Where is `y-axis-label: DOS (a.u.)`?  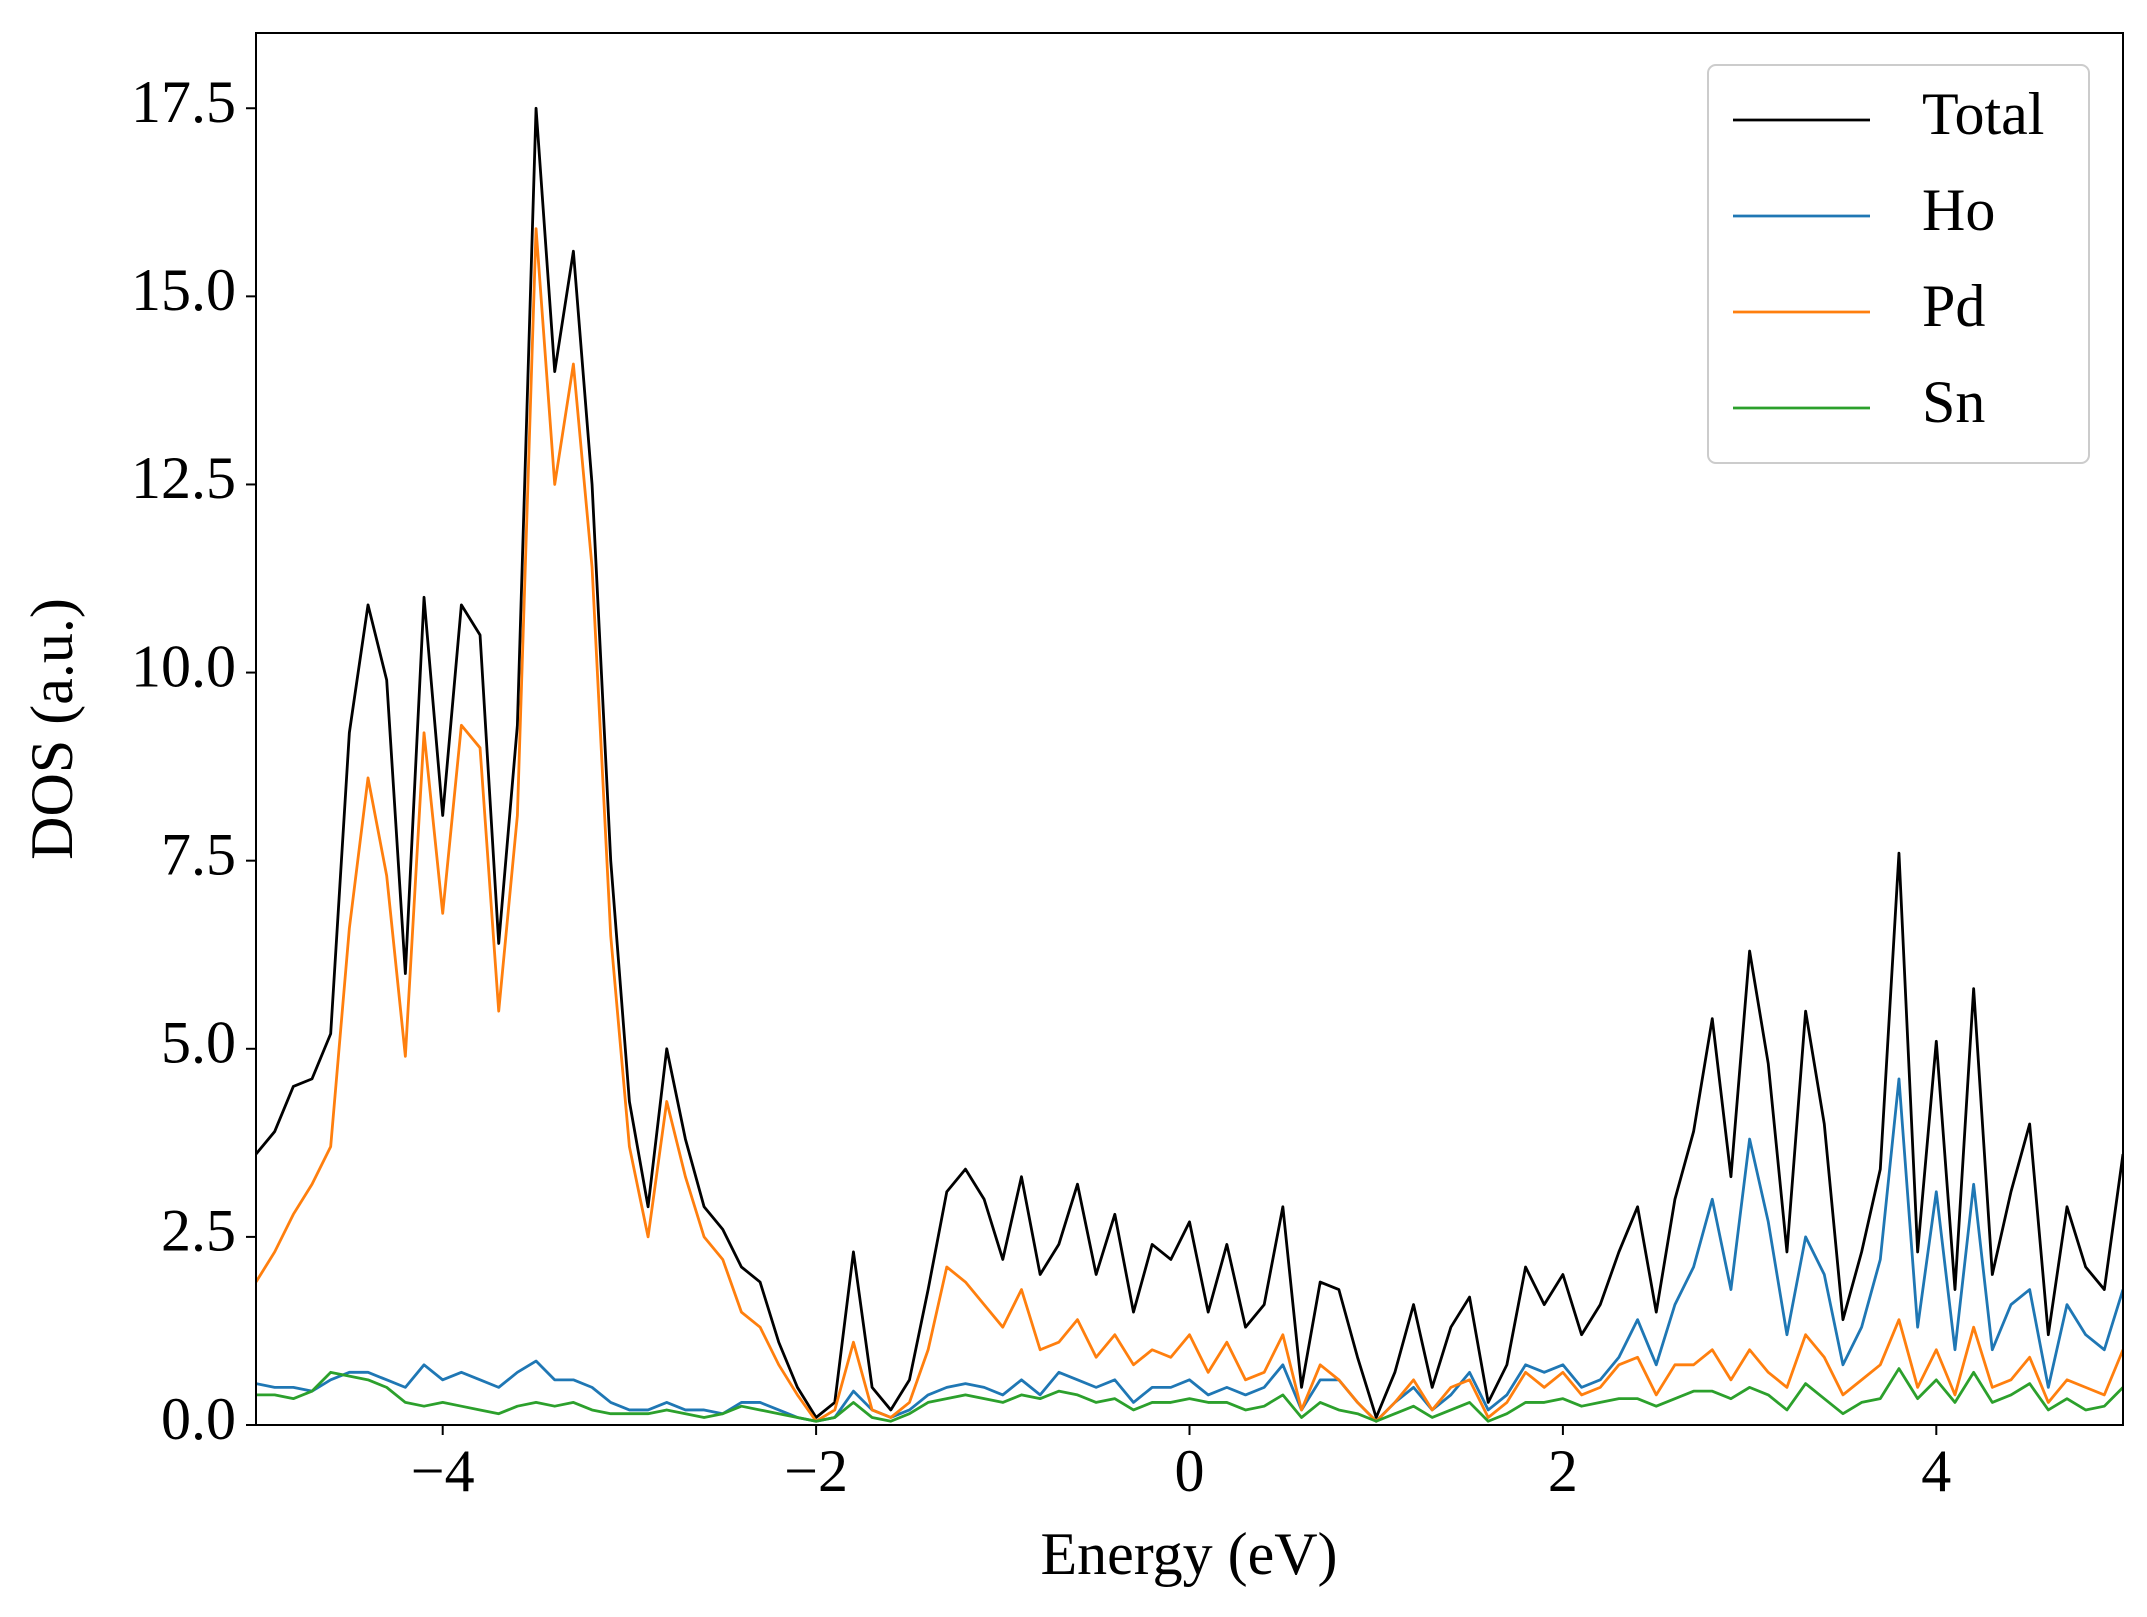 y-axis-label: DOS (a.u.) is located at coordinates (52, 729).